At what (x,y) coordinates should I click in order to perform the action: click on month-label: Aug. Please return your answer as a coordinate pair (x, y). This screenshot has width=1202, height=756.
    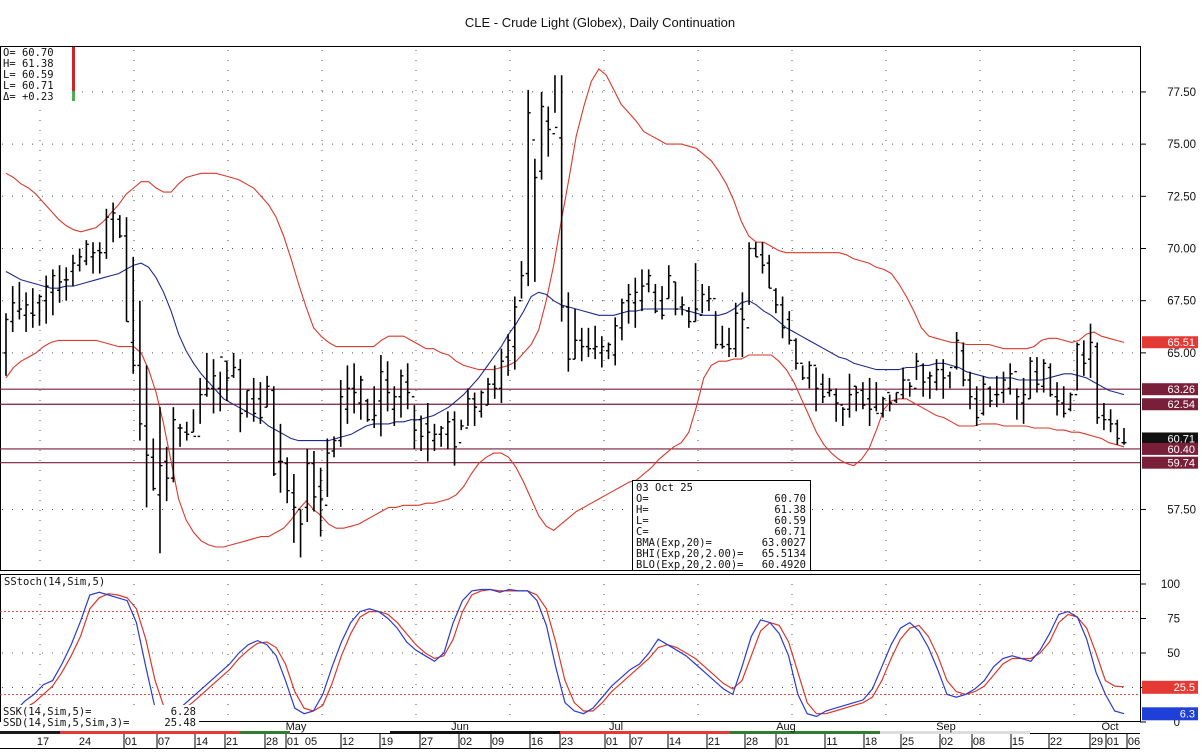
    Looking at the image, I should click on (786, 727).